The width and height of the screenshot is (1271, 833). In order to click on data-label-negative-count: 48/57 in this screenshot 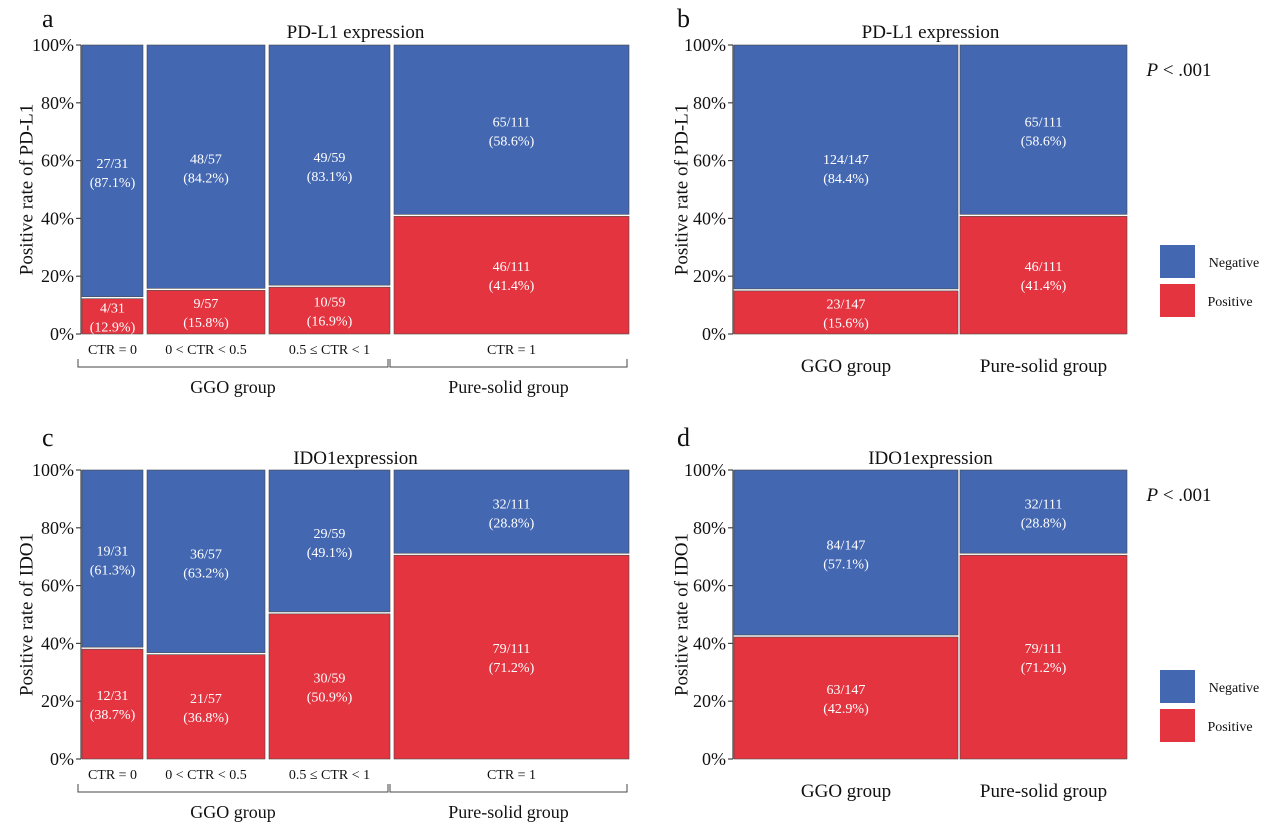, I will do `click(206, 160)`.